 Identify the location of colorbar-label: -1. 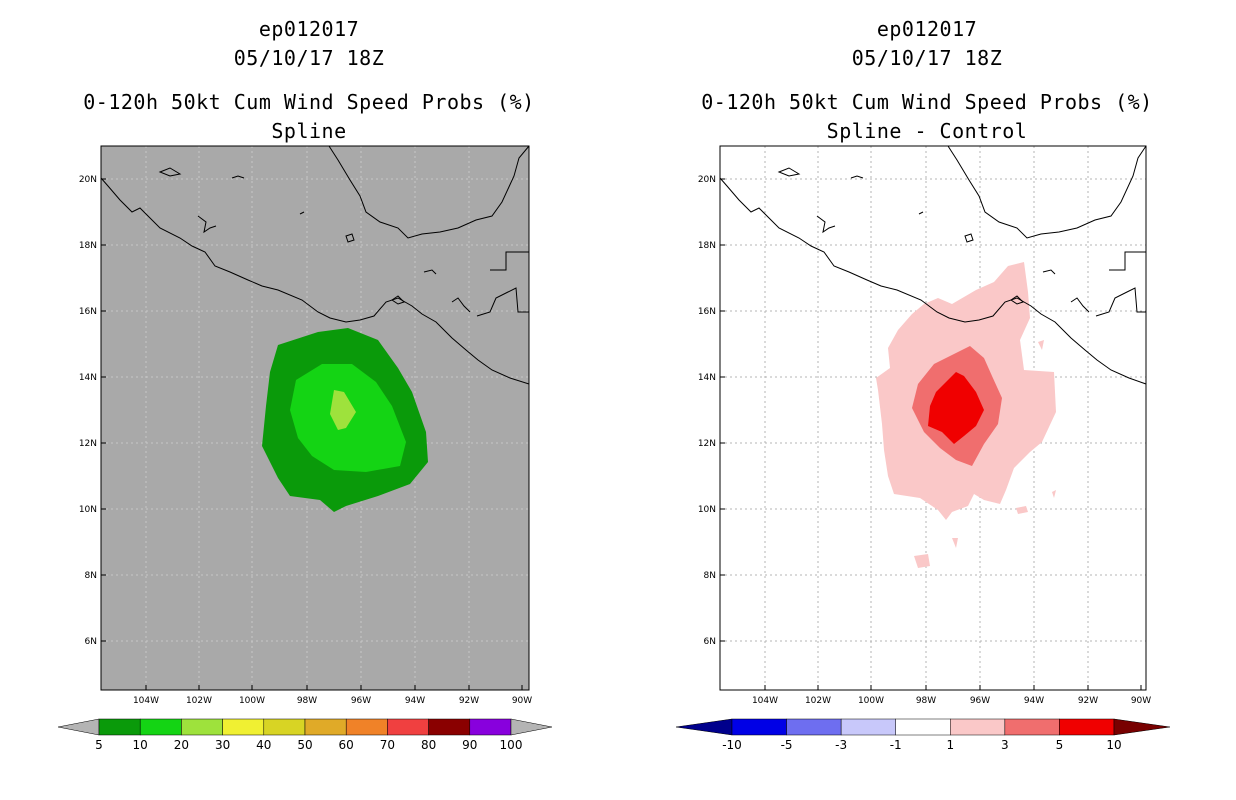
(896, 745).